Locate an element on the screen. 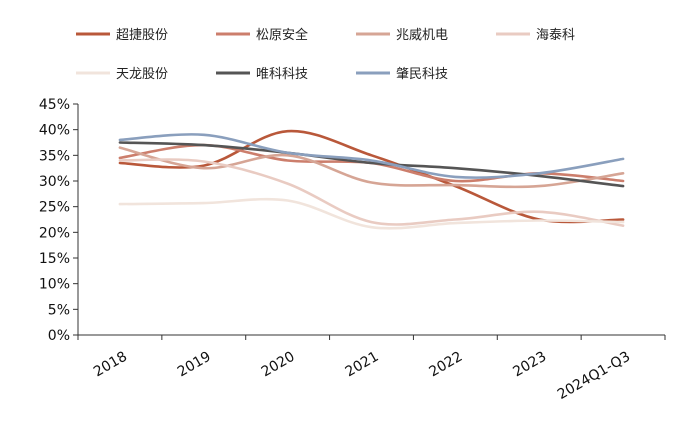 The width and height of the screenshot is (700, 421). legend-item: 肇民科技 is located at coordinates (402, 74).